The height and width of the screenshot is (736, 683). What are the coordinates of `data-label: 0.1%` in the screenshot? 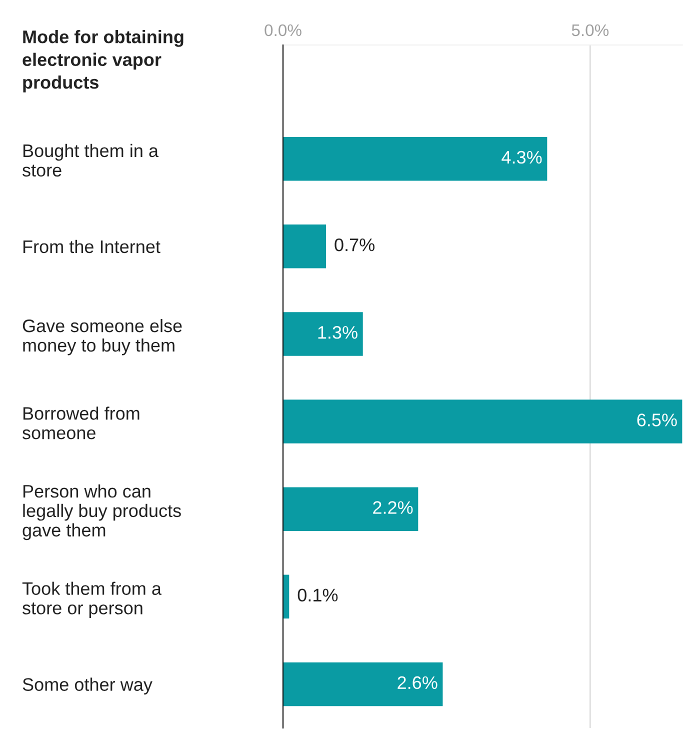 It's located at (318, 595).